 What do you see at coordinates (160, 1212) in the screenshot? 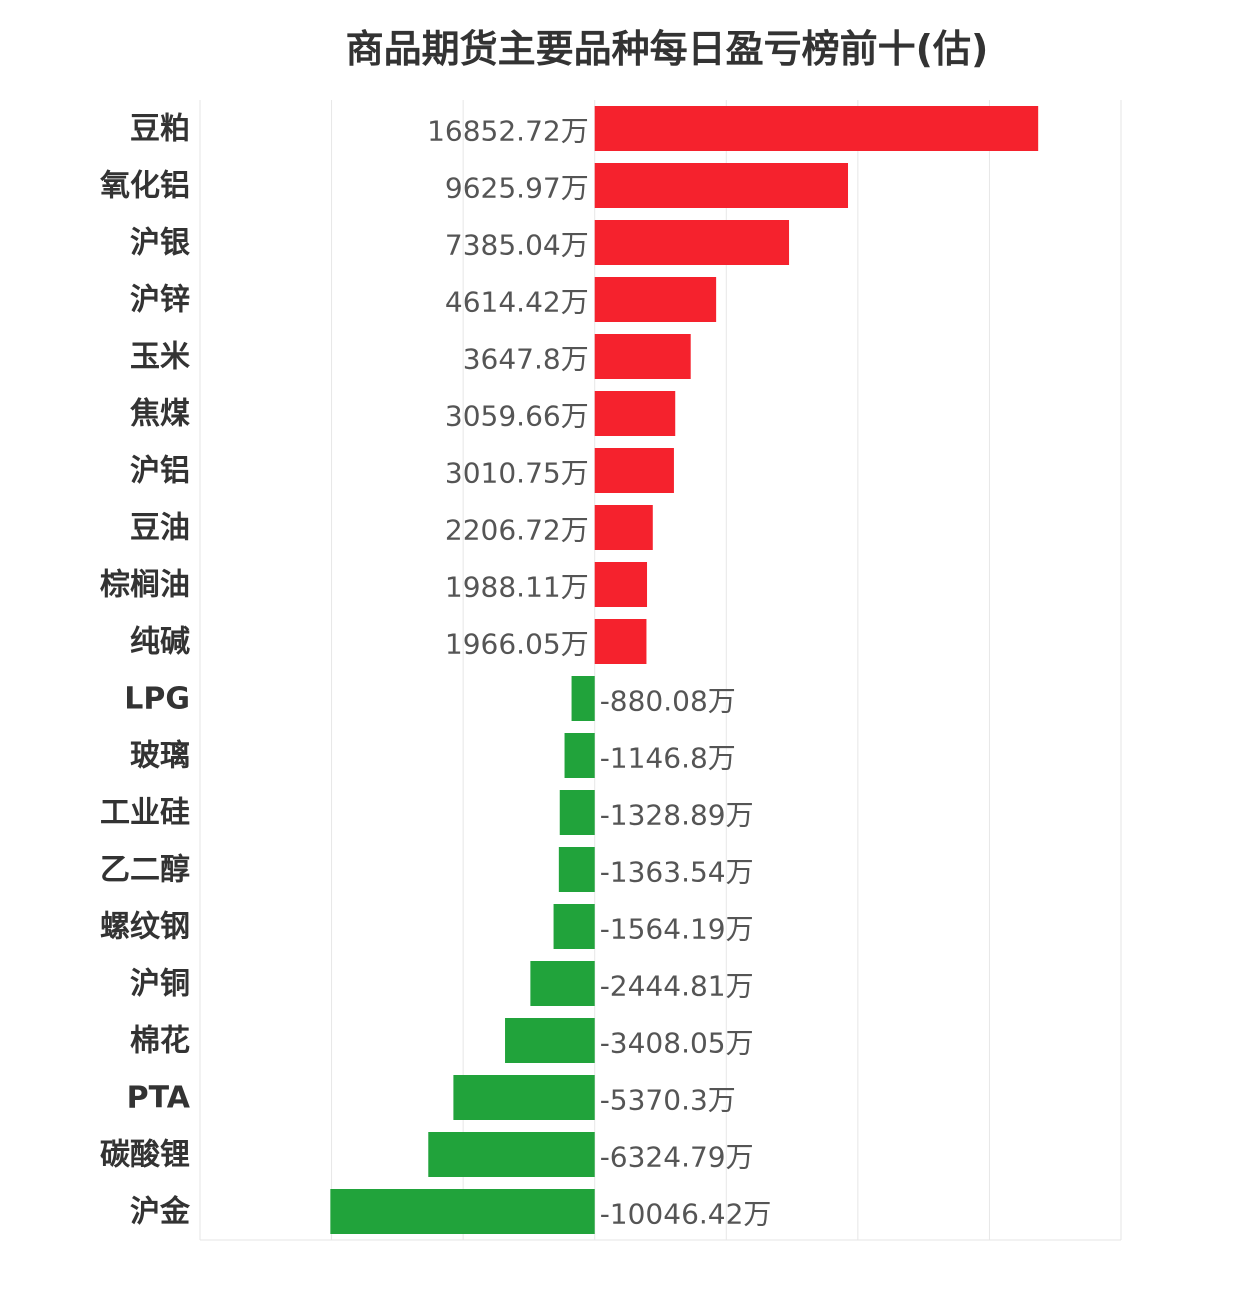
I see `category-label: 沪金` at bounding box center [160, 1212].